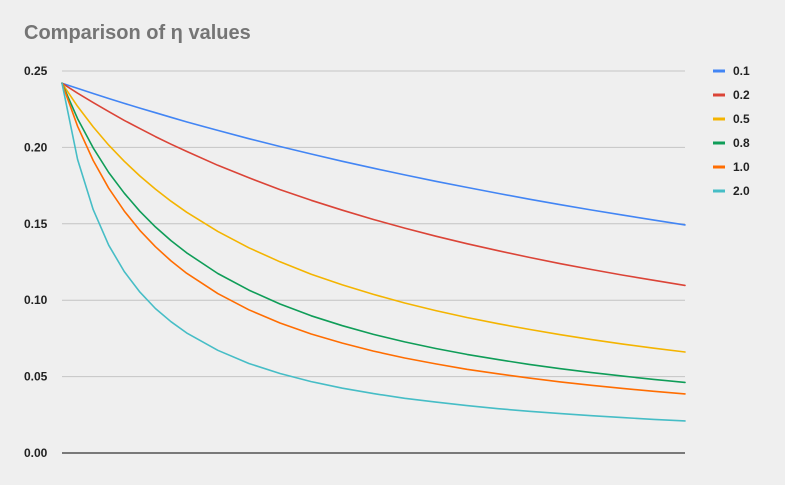  Describe the element at coordinates (36, 377) in the screenshot. I see `y-tick-label: 0.05` at that location.